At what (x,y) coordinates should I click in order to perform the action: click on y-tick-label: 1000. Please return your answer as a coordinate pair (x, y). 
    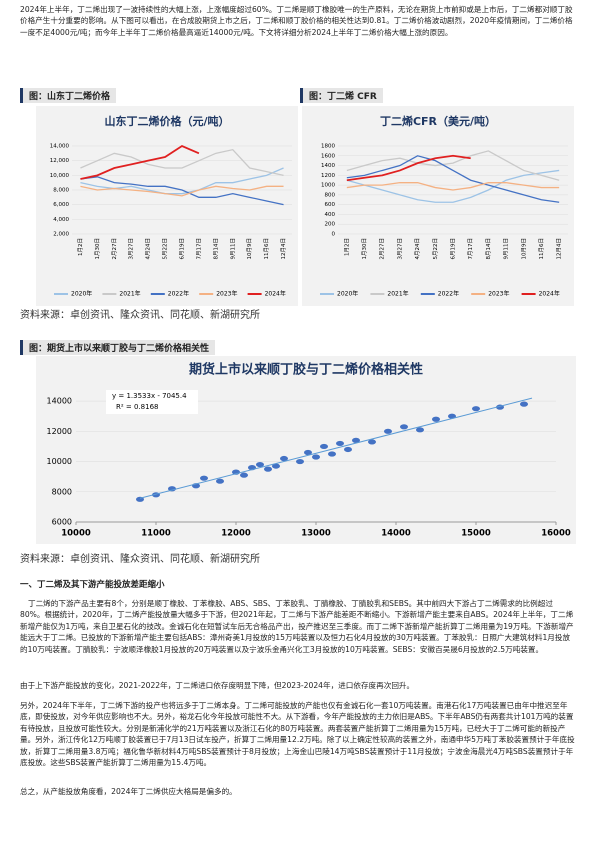
    Looking at the image, I should click on (328, 186).